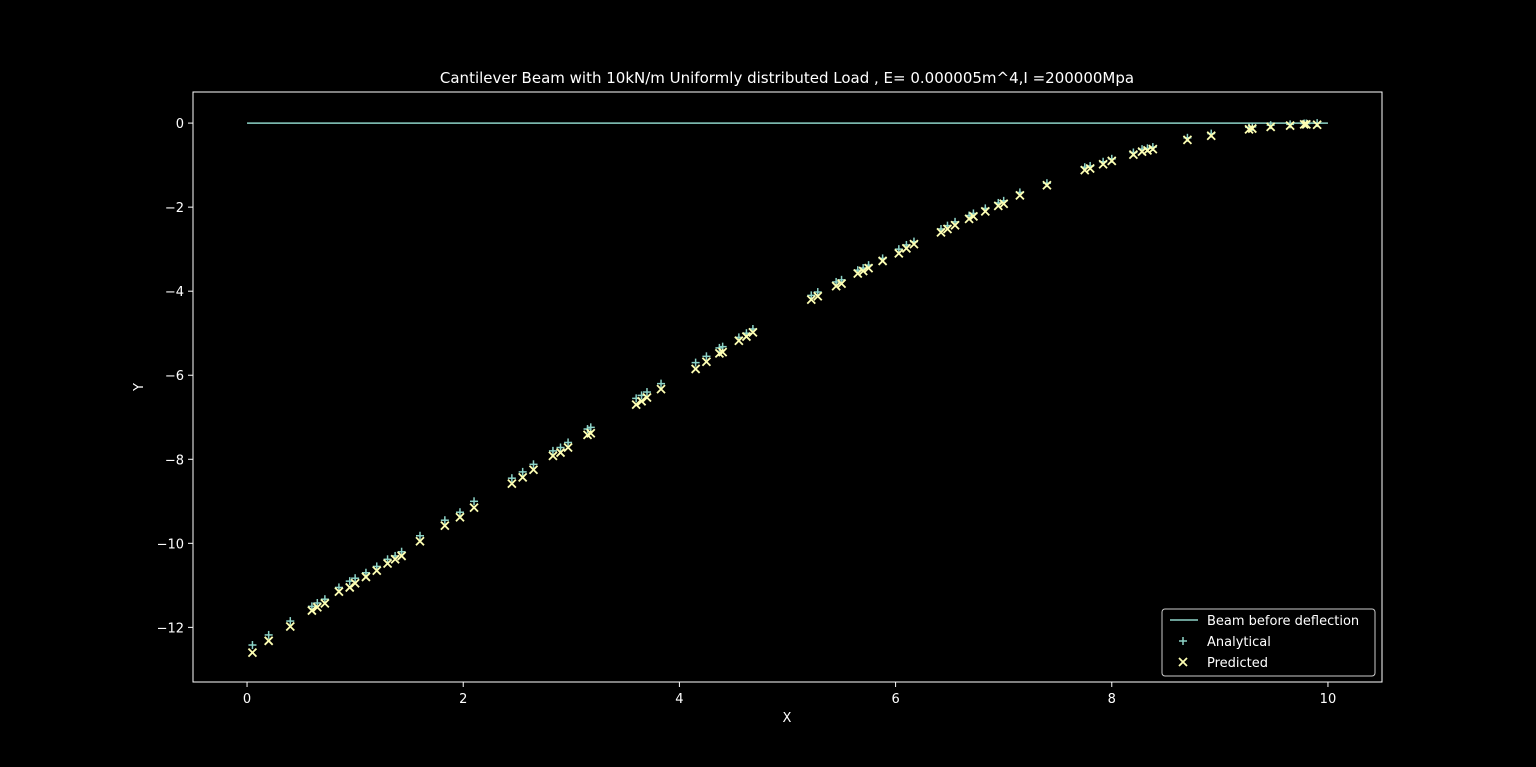 The height and width of the screenshot is (767, 1536). Describe the element at coordinates (1328, 699) in the screenshot. I see `x-tick-label: 10` at that location.